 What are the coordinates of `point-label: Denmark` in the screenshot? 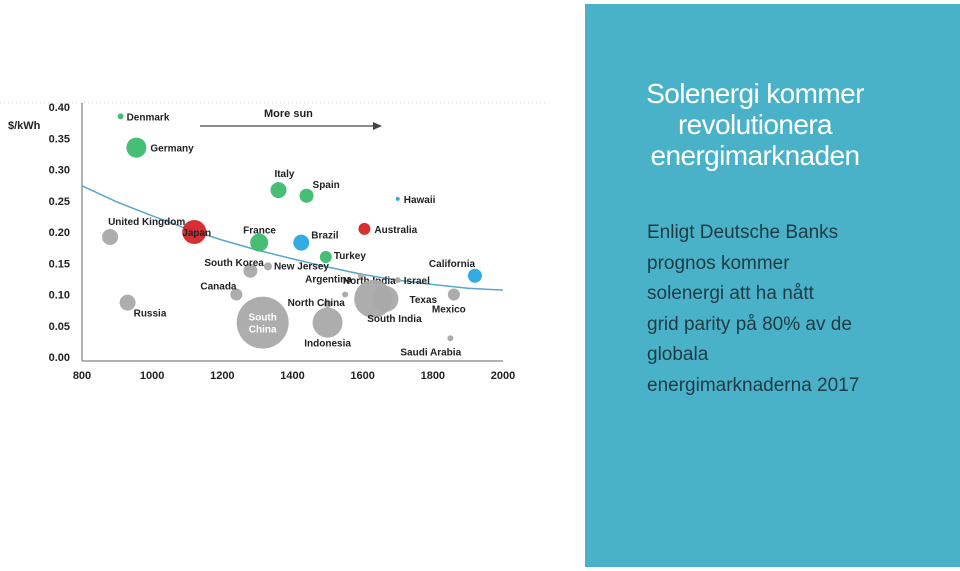 It's located at (148, 117).